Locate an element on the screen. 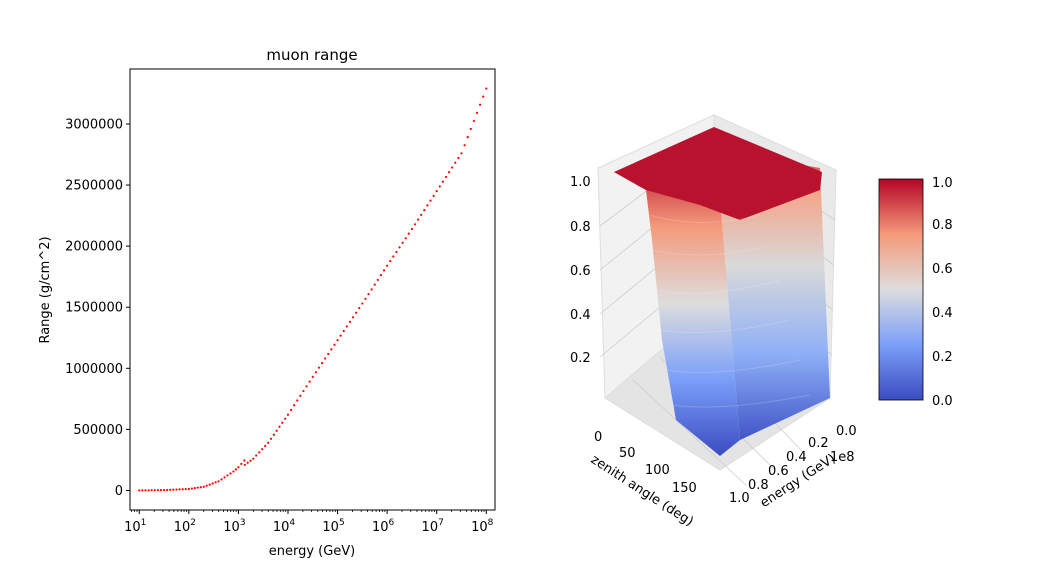 This screenshot has width=1037, height=573. x-tick-label: 10¹ is located at coordinates (135, 526).